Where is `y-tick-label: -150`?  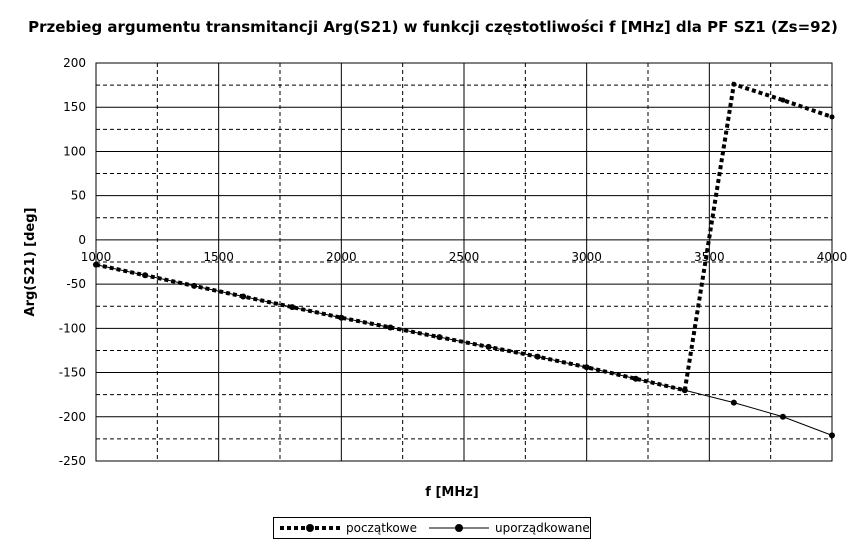 y-tick-label: -150 is located at coordinates (72, 373).